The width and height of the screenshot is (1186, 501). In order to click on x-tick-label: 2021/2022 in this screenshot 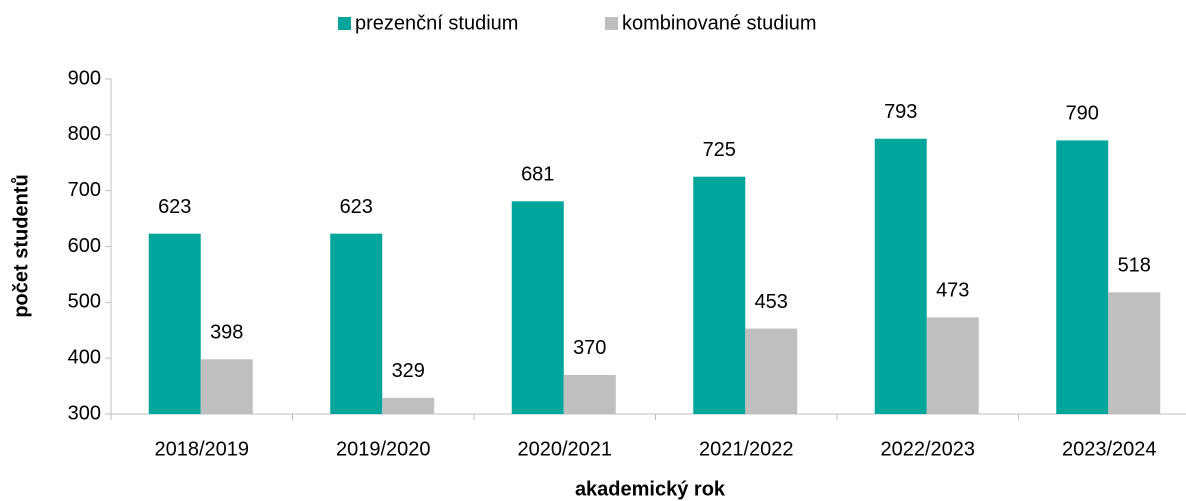, I will do `click(746, 449)`.